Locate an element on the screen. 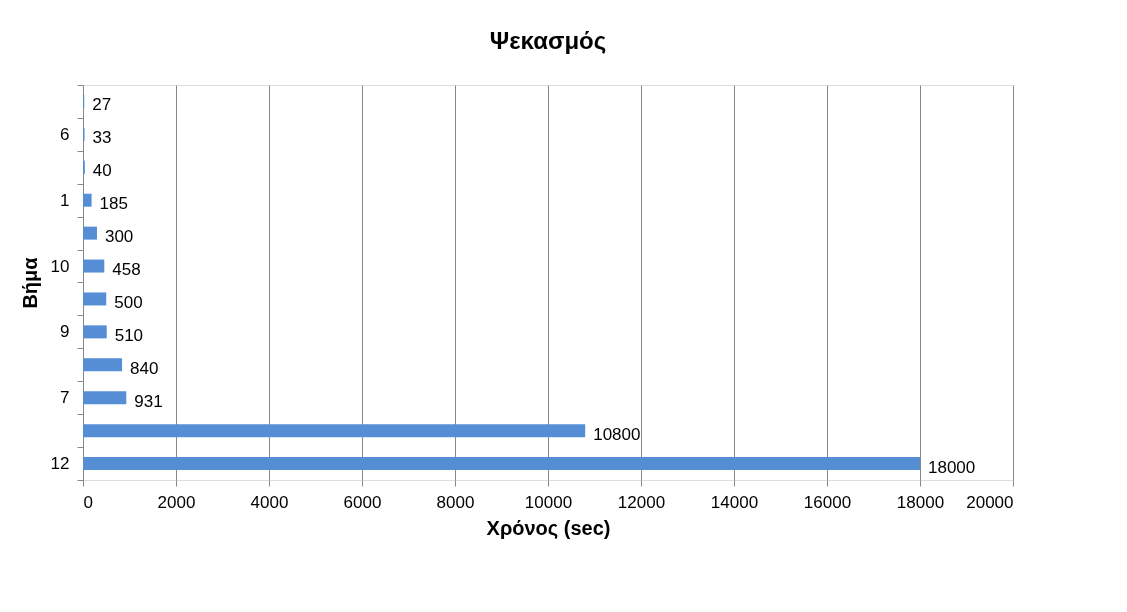 The image size is (1127, 612). x-tick-label: 14000 is located at coordinates (734, 502).